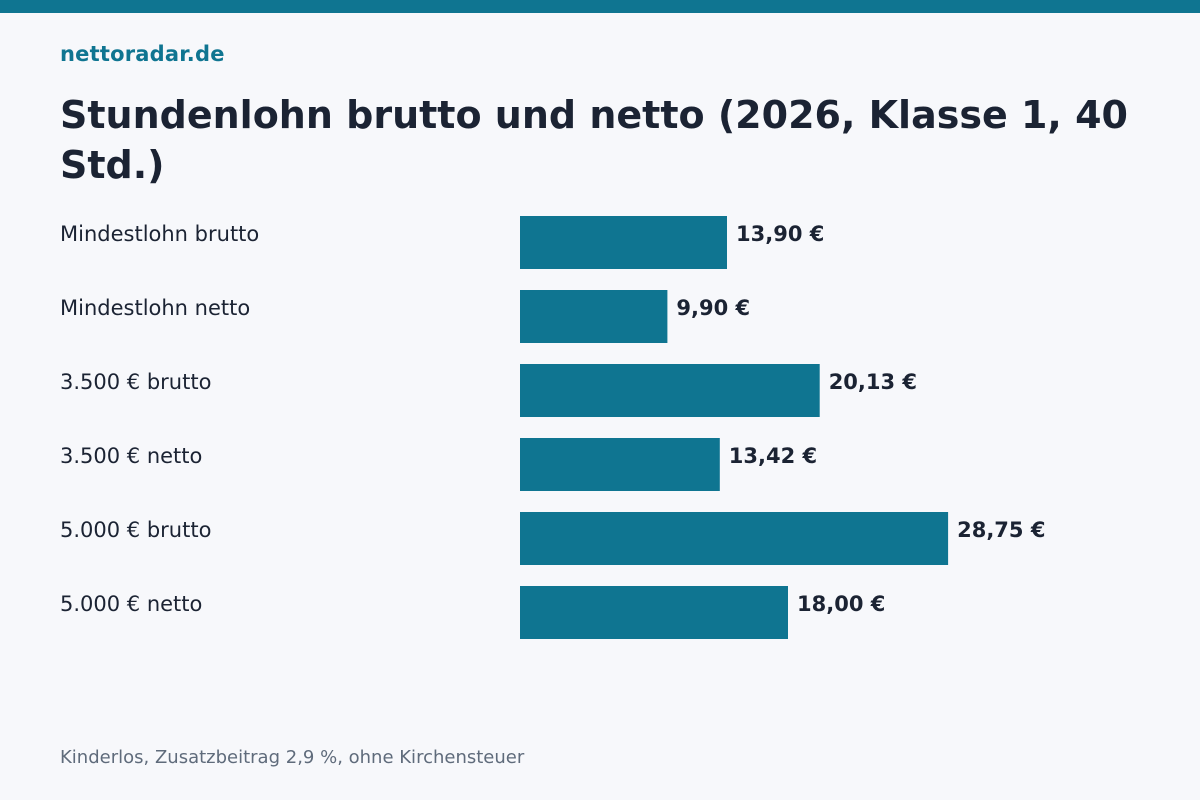  Describe the element at coordinates (135, 530) in the screenshot. I see `category-label: 5.000 € brutto` at that location.